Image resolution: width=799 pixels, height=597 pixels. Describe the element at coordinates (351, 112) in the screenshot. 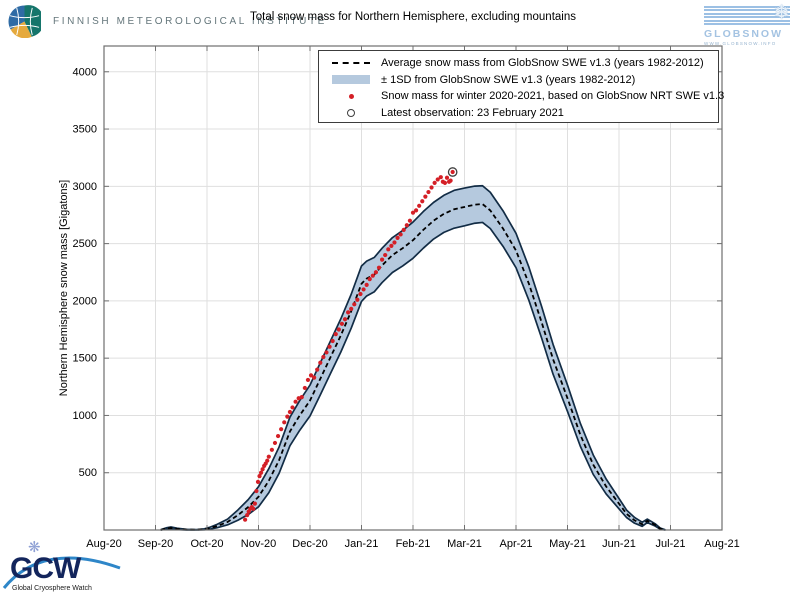

I see `open-circle-marker` at that location.